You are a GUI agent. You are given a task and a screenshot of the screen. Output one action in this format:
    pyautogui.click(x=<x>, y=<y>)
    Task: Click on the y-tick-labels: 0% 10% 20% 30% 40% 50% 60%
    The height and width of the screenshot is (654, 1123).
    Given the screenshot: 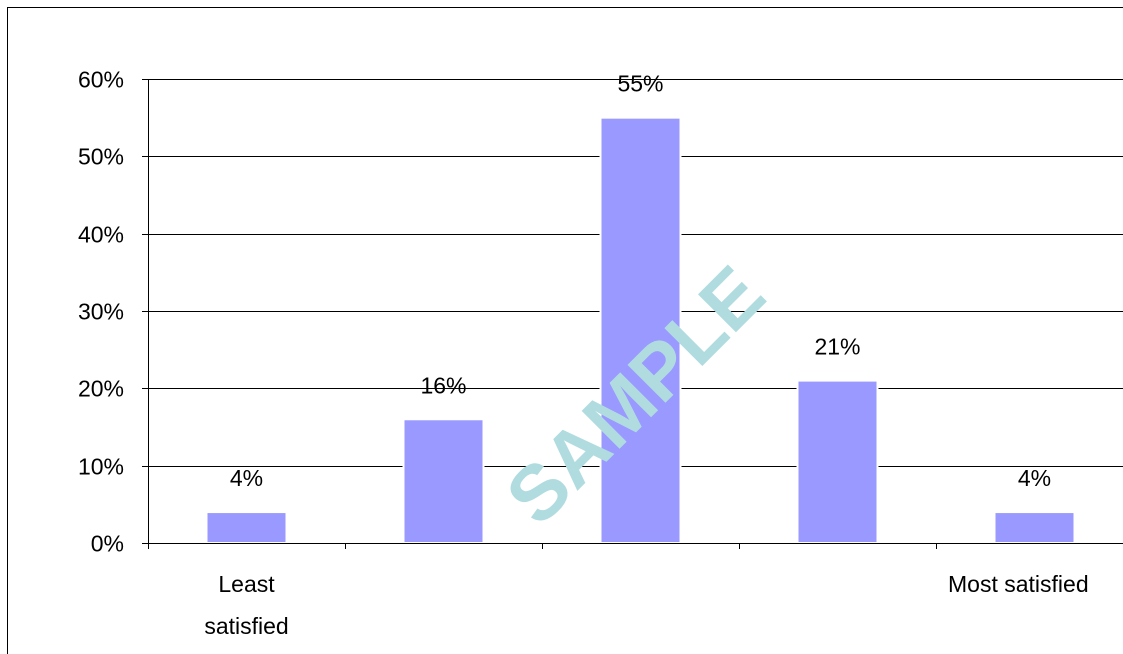 What is the action you would take?
    pyautogui.click(x=101, y=312)
    